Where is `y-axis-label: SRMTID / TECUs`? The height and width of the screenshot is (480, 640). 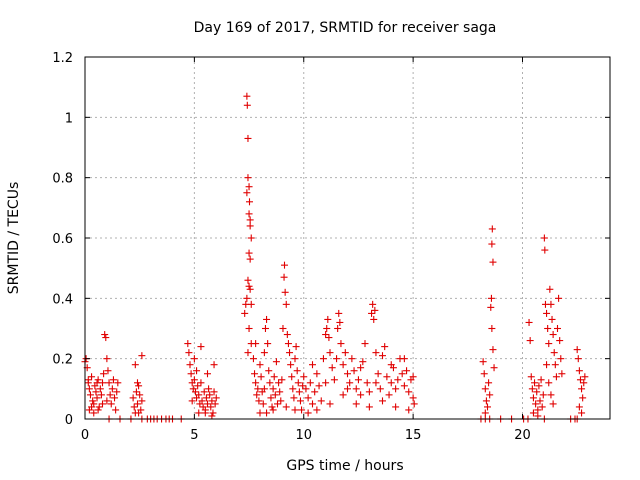
y-axis-label: SRMTID / TECUs is located at coordinates (14, 238).